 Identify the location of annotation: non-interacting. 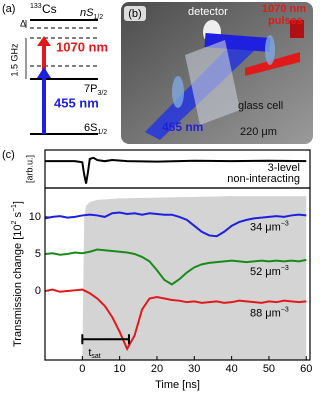
(263, 179).